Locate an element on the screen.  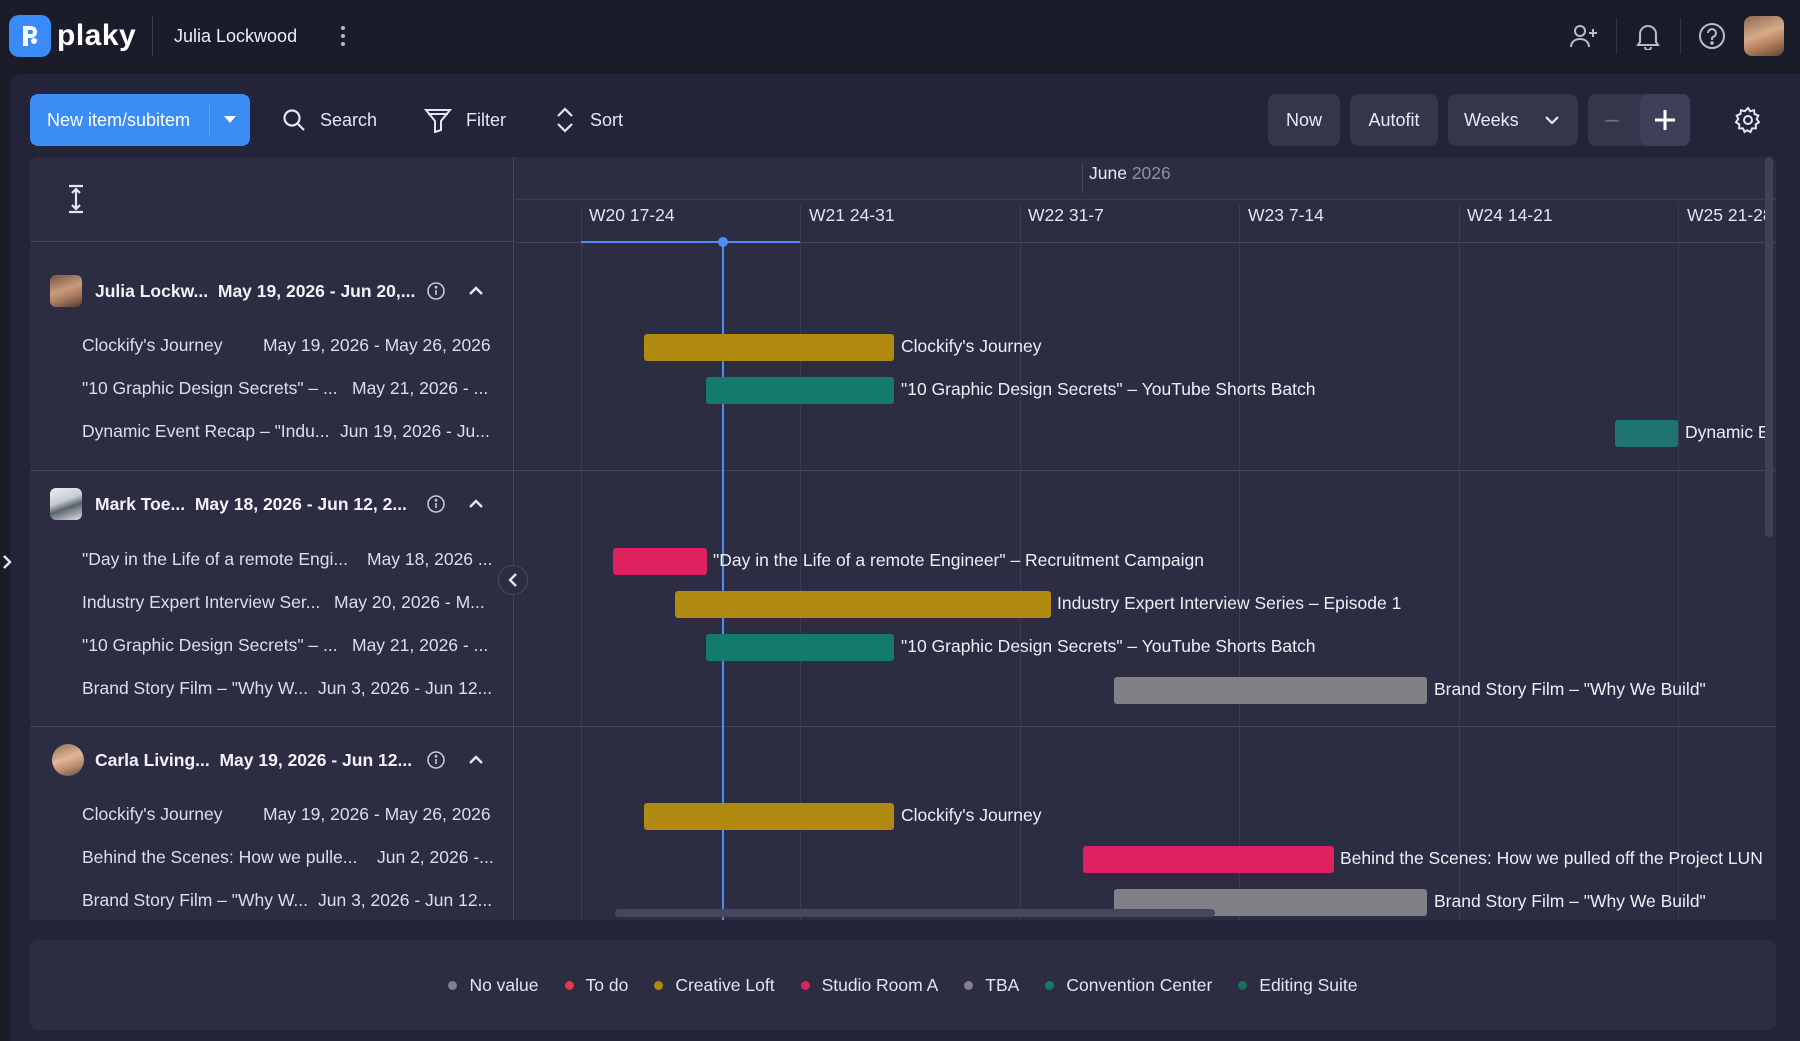
plaky-logo-icon is located at coordinates (30, 36).